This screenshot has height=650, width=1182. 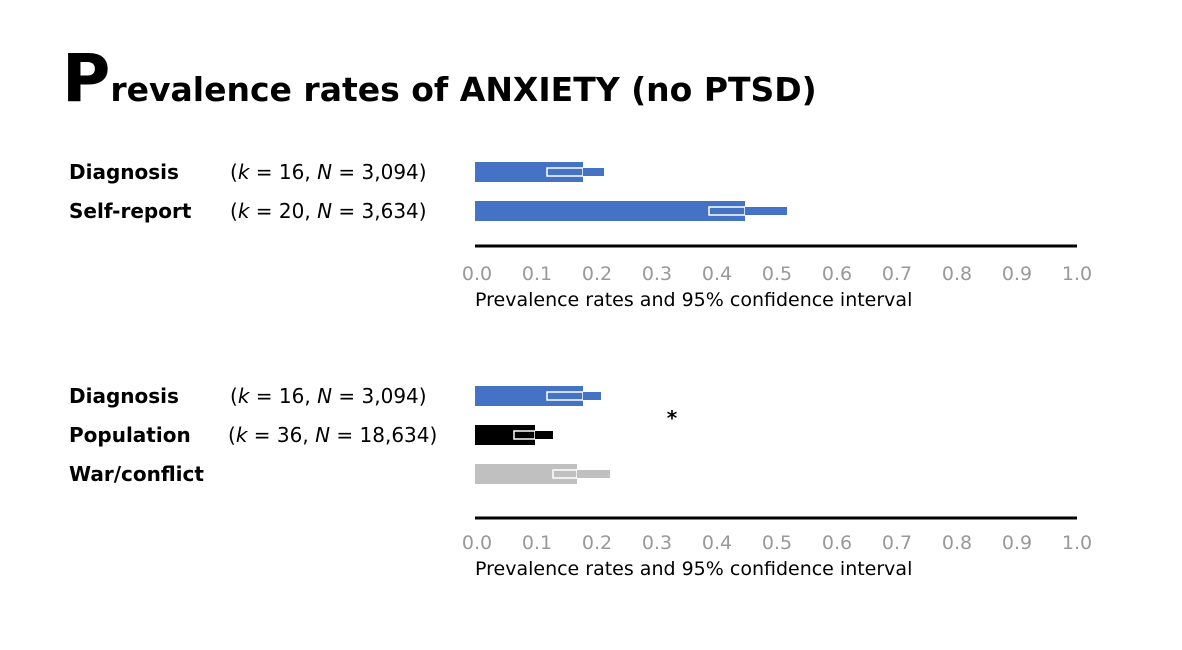 What do you see at coordinates (136, 474) in the screenshot?
I see `row-label: War/conflict` at bounding box center [136, 474].